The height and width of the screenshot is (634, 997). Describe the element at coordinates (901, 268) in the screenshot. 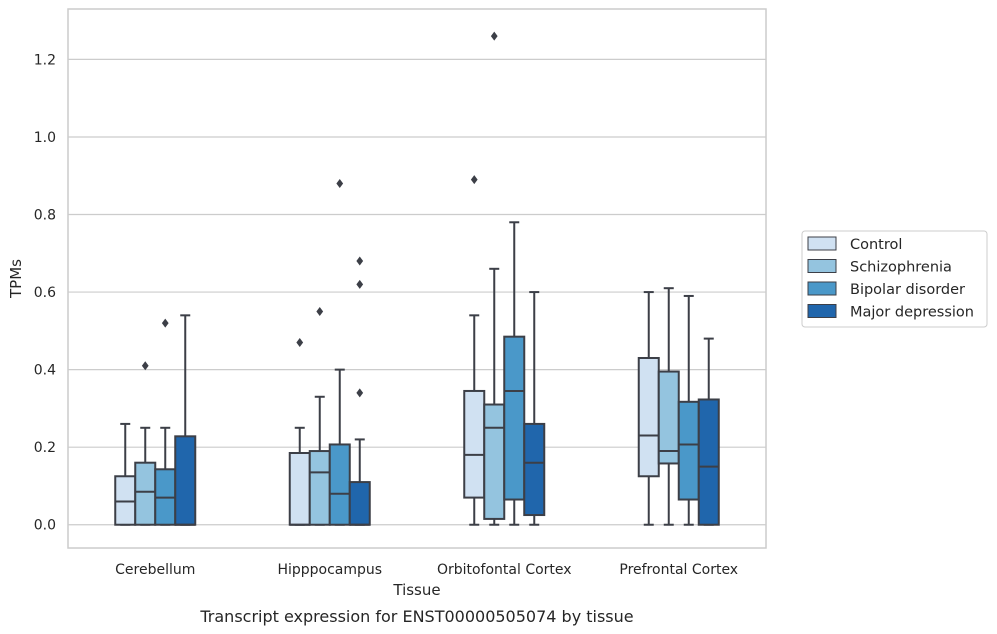

I see `legend-label: Schizophrenia` at that location.